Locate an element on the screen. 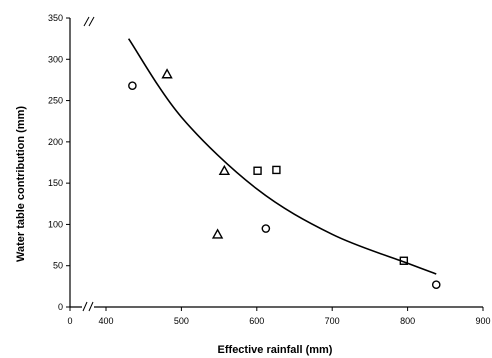 Image resolution: width=492 pixels, height=358 pixels. x-axis-title: Effective rainfall (mm) is located at coordinates (275, 350).